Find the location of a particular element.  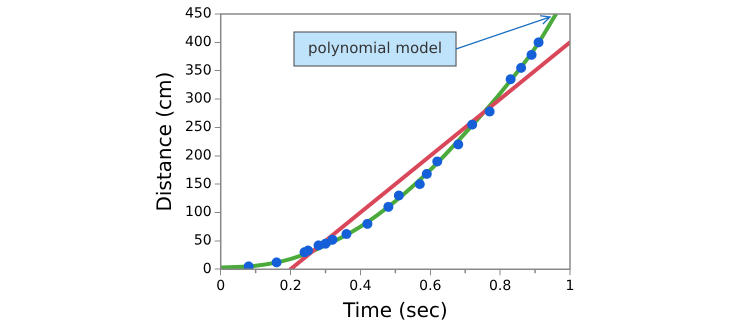

y-axis-title: Distance (cm) is located at coordinates (164, 142).